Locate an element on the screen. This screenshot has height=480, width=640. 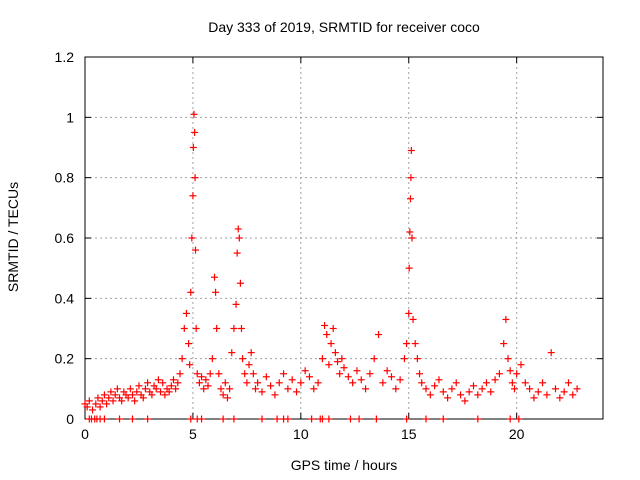
y-tick-label: 0.6 is located at coordinates (65, 238).